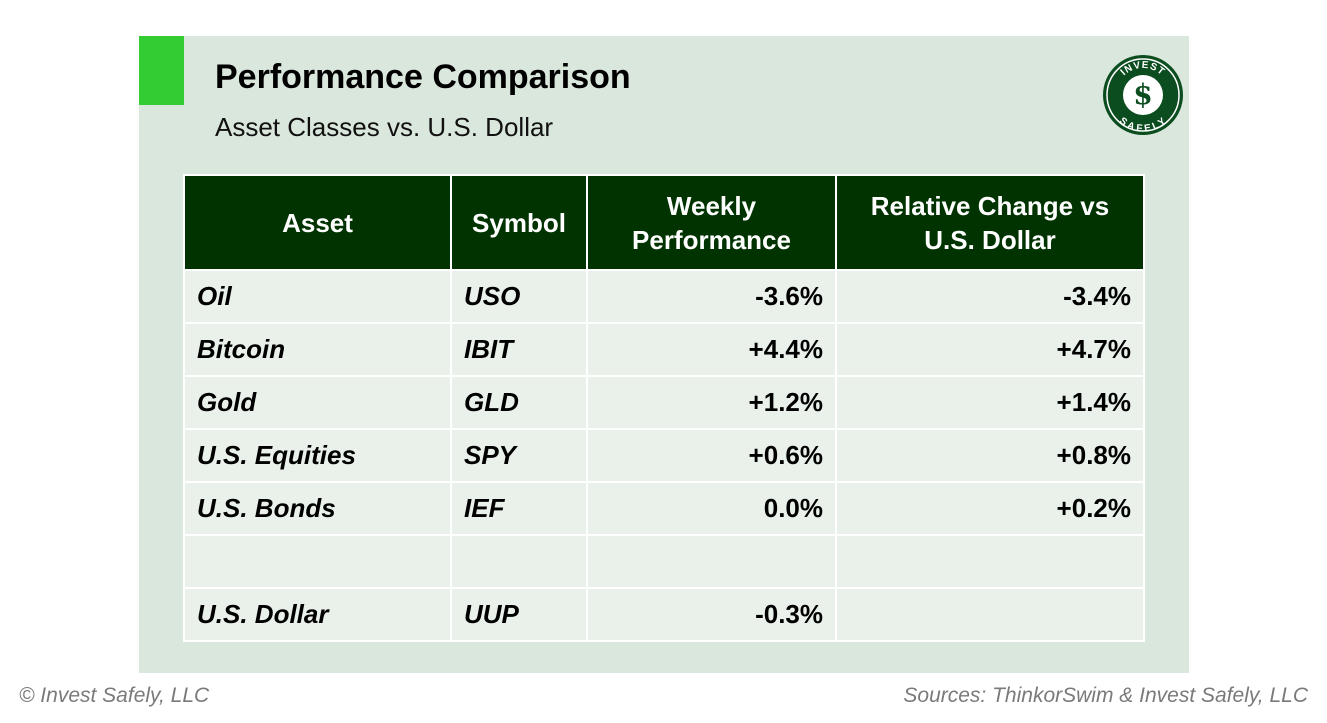  Describe the element at coordinates (711, 349) in the screenshot. I see `weekly-cell: +4.4%` at that location.